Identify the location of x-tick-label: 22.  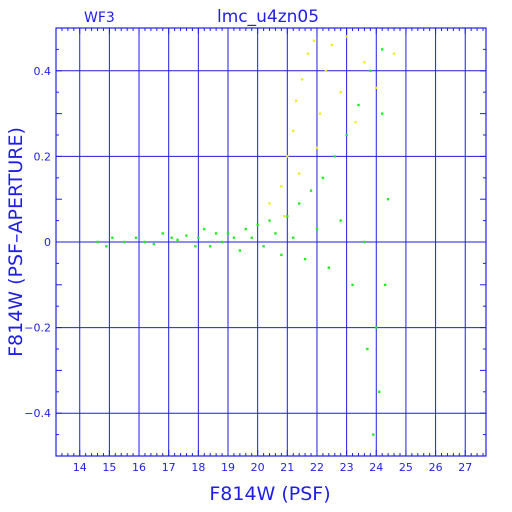
(317, 467).